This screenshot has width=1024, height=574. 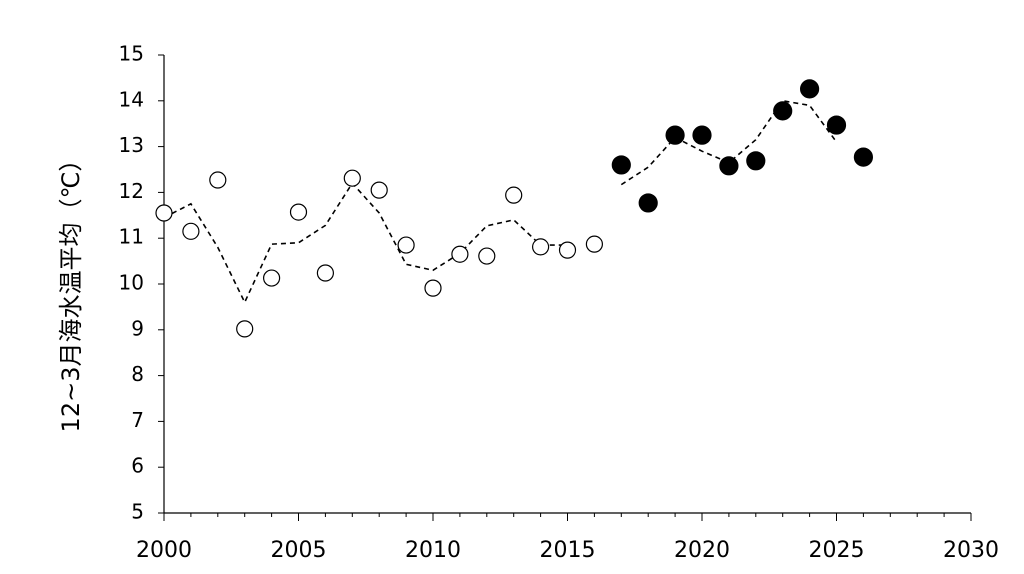 What do you see at coordinates (971, 550) in the screenshot?
I see `x-tick-label: 2030` at bounding box center [971, 550].